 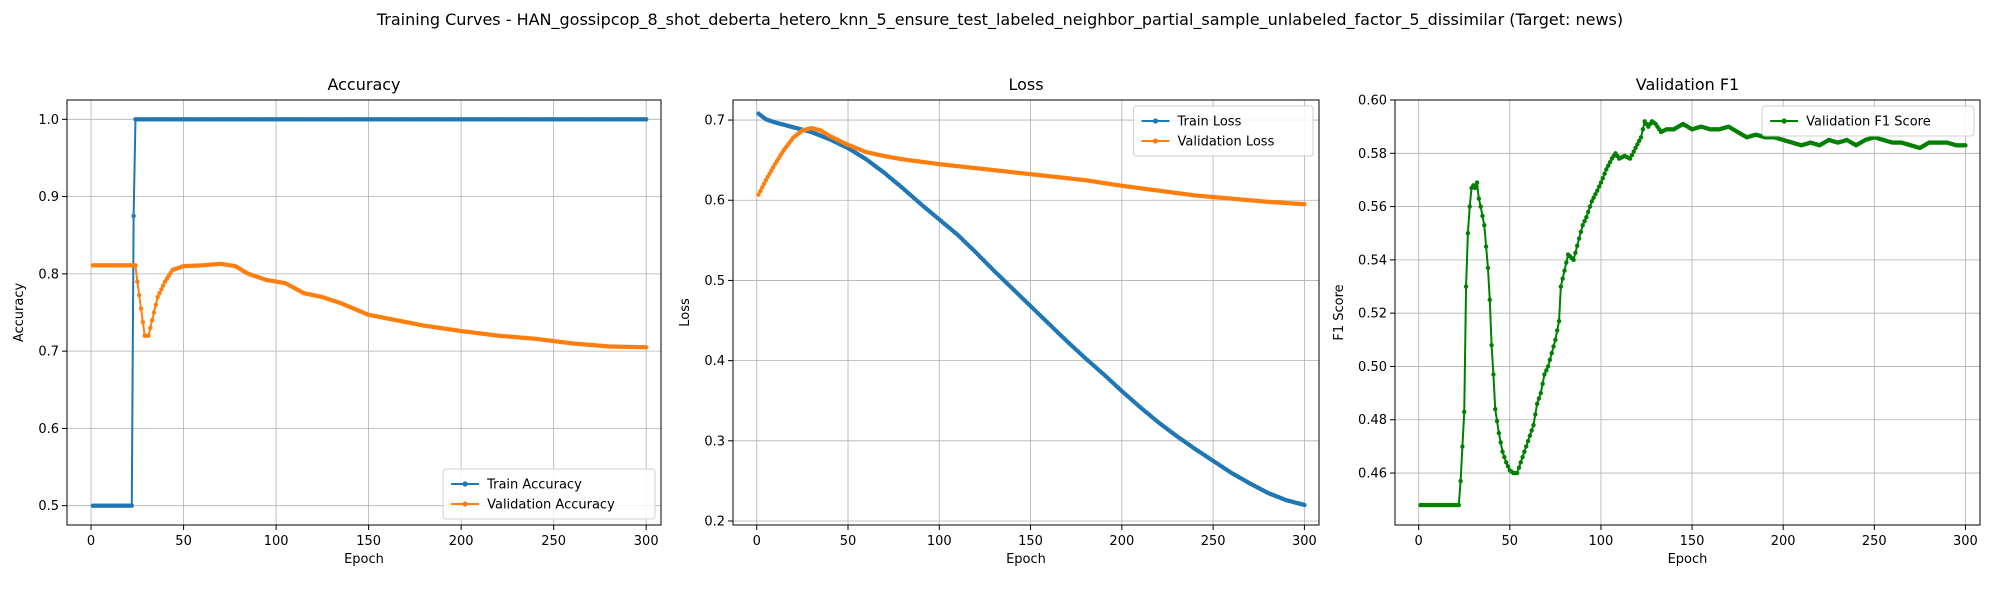 I want to click on y-tick-label: 0.6, so click(x=714, y=201).